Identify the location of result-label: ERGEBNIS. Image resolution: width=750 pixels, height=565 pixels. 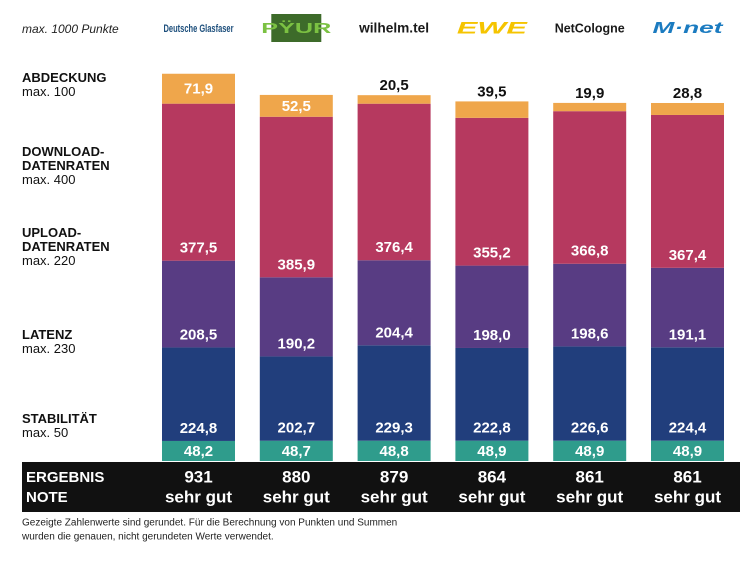
(65, 477).